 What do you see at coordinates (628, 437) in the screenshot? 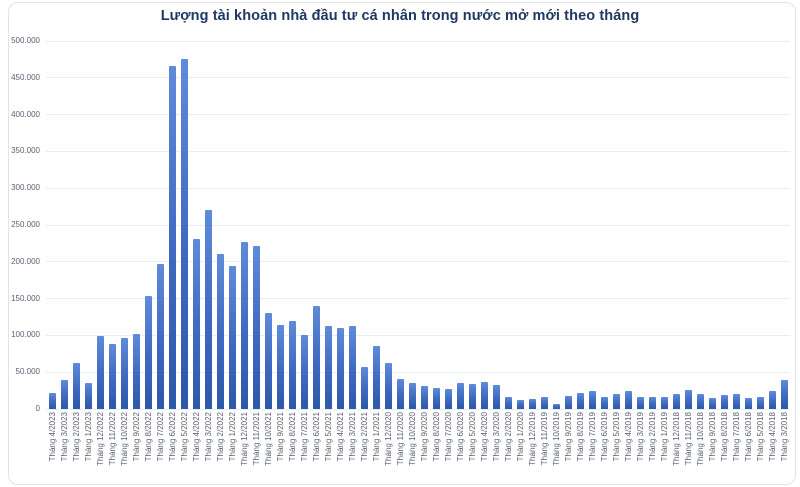
I see `x-tick-label: Tháng 4/2019` at bounding box center [628, 437].